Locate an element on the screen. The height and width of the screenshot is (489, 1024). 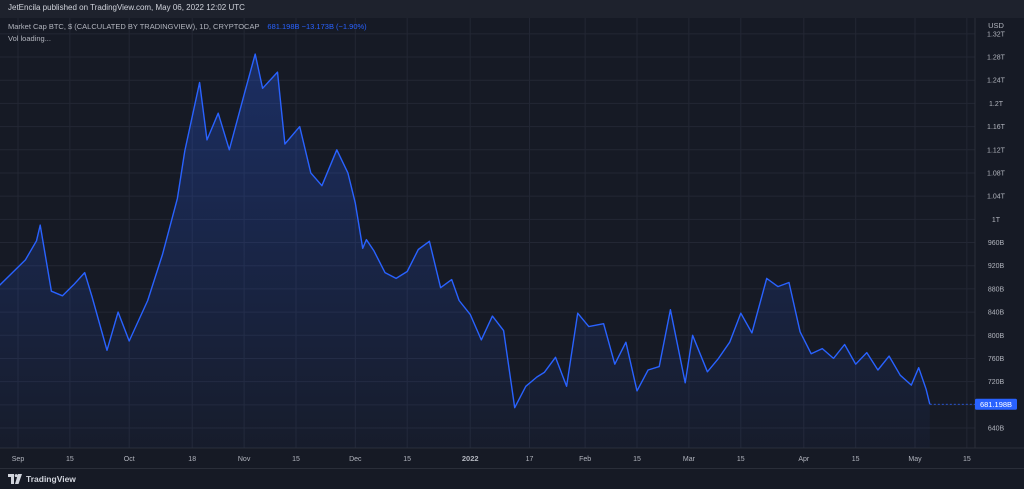
brand-name: TradingView is located at coordinates (51, 479).